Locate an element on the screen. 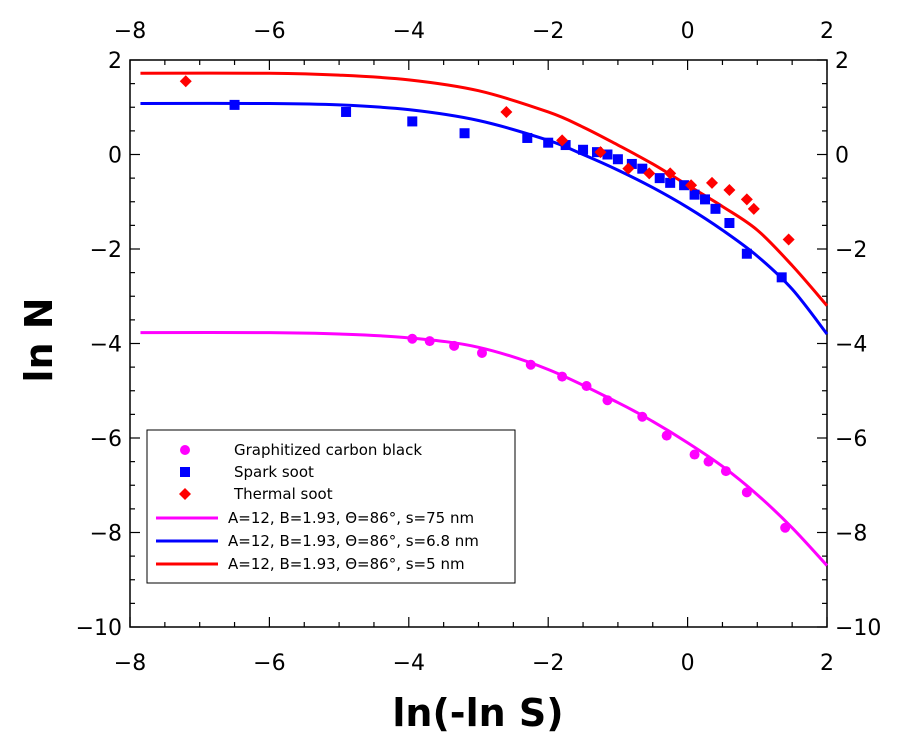 The height and width of the screenshot is (734, 899). legend-label: Spark soot is located at coordinates (274, 472).